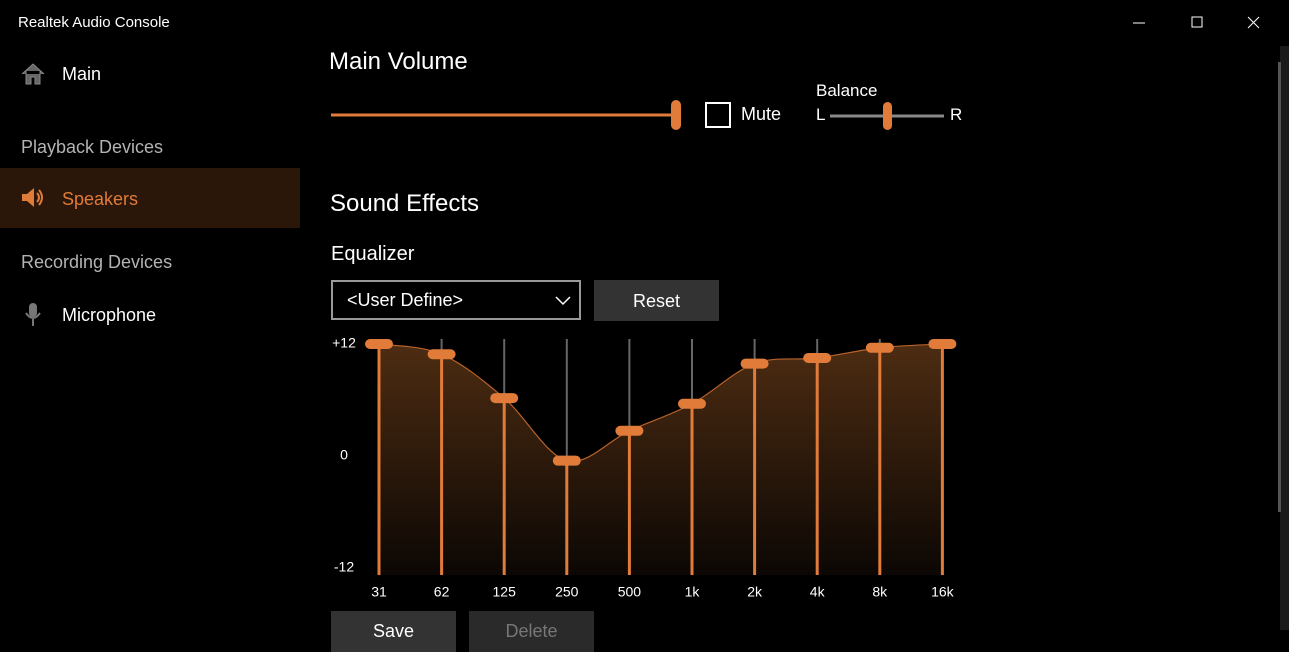  Describe the element at coordinates (33, 74) in the screenshot. I see `home-icon` at that location.